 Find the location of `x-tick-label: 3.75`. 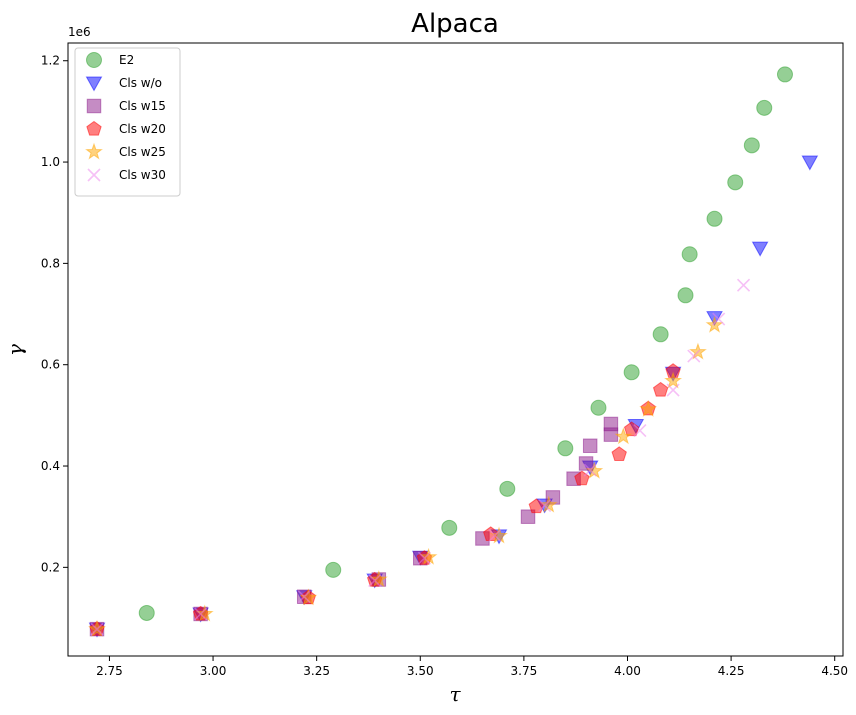

x-tick-label: 3.75 is located at coordinates (524, 671).